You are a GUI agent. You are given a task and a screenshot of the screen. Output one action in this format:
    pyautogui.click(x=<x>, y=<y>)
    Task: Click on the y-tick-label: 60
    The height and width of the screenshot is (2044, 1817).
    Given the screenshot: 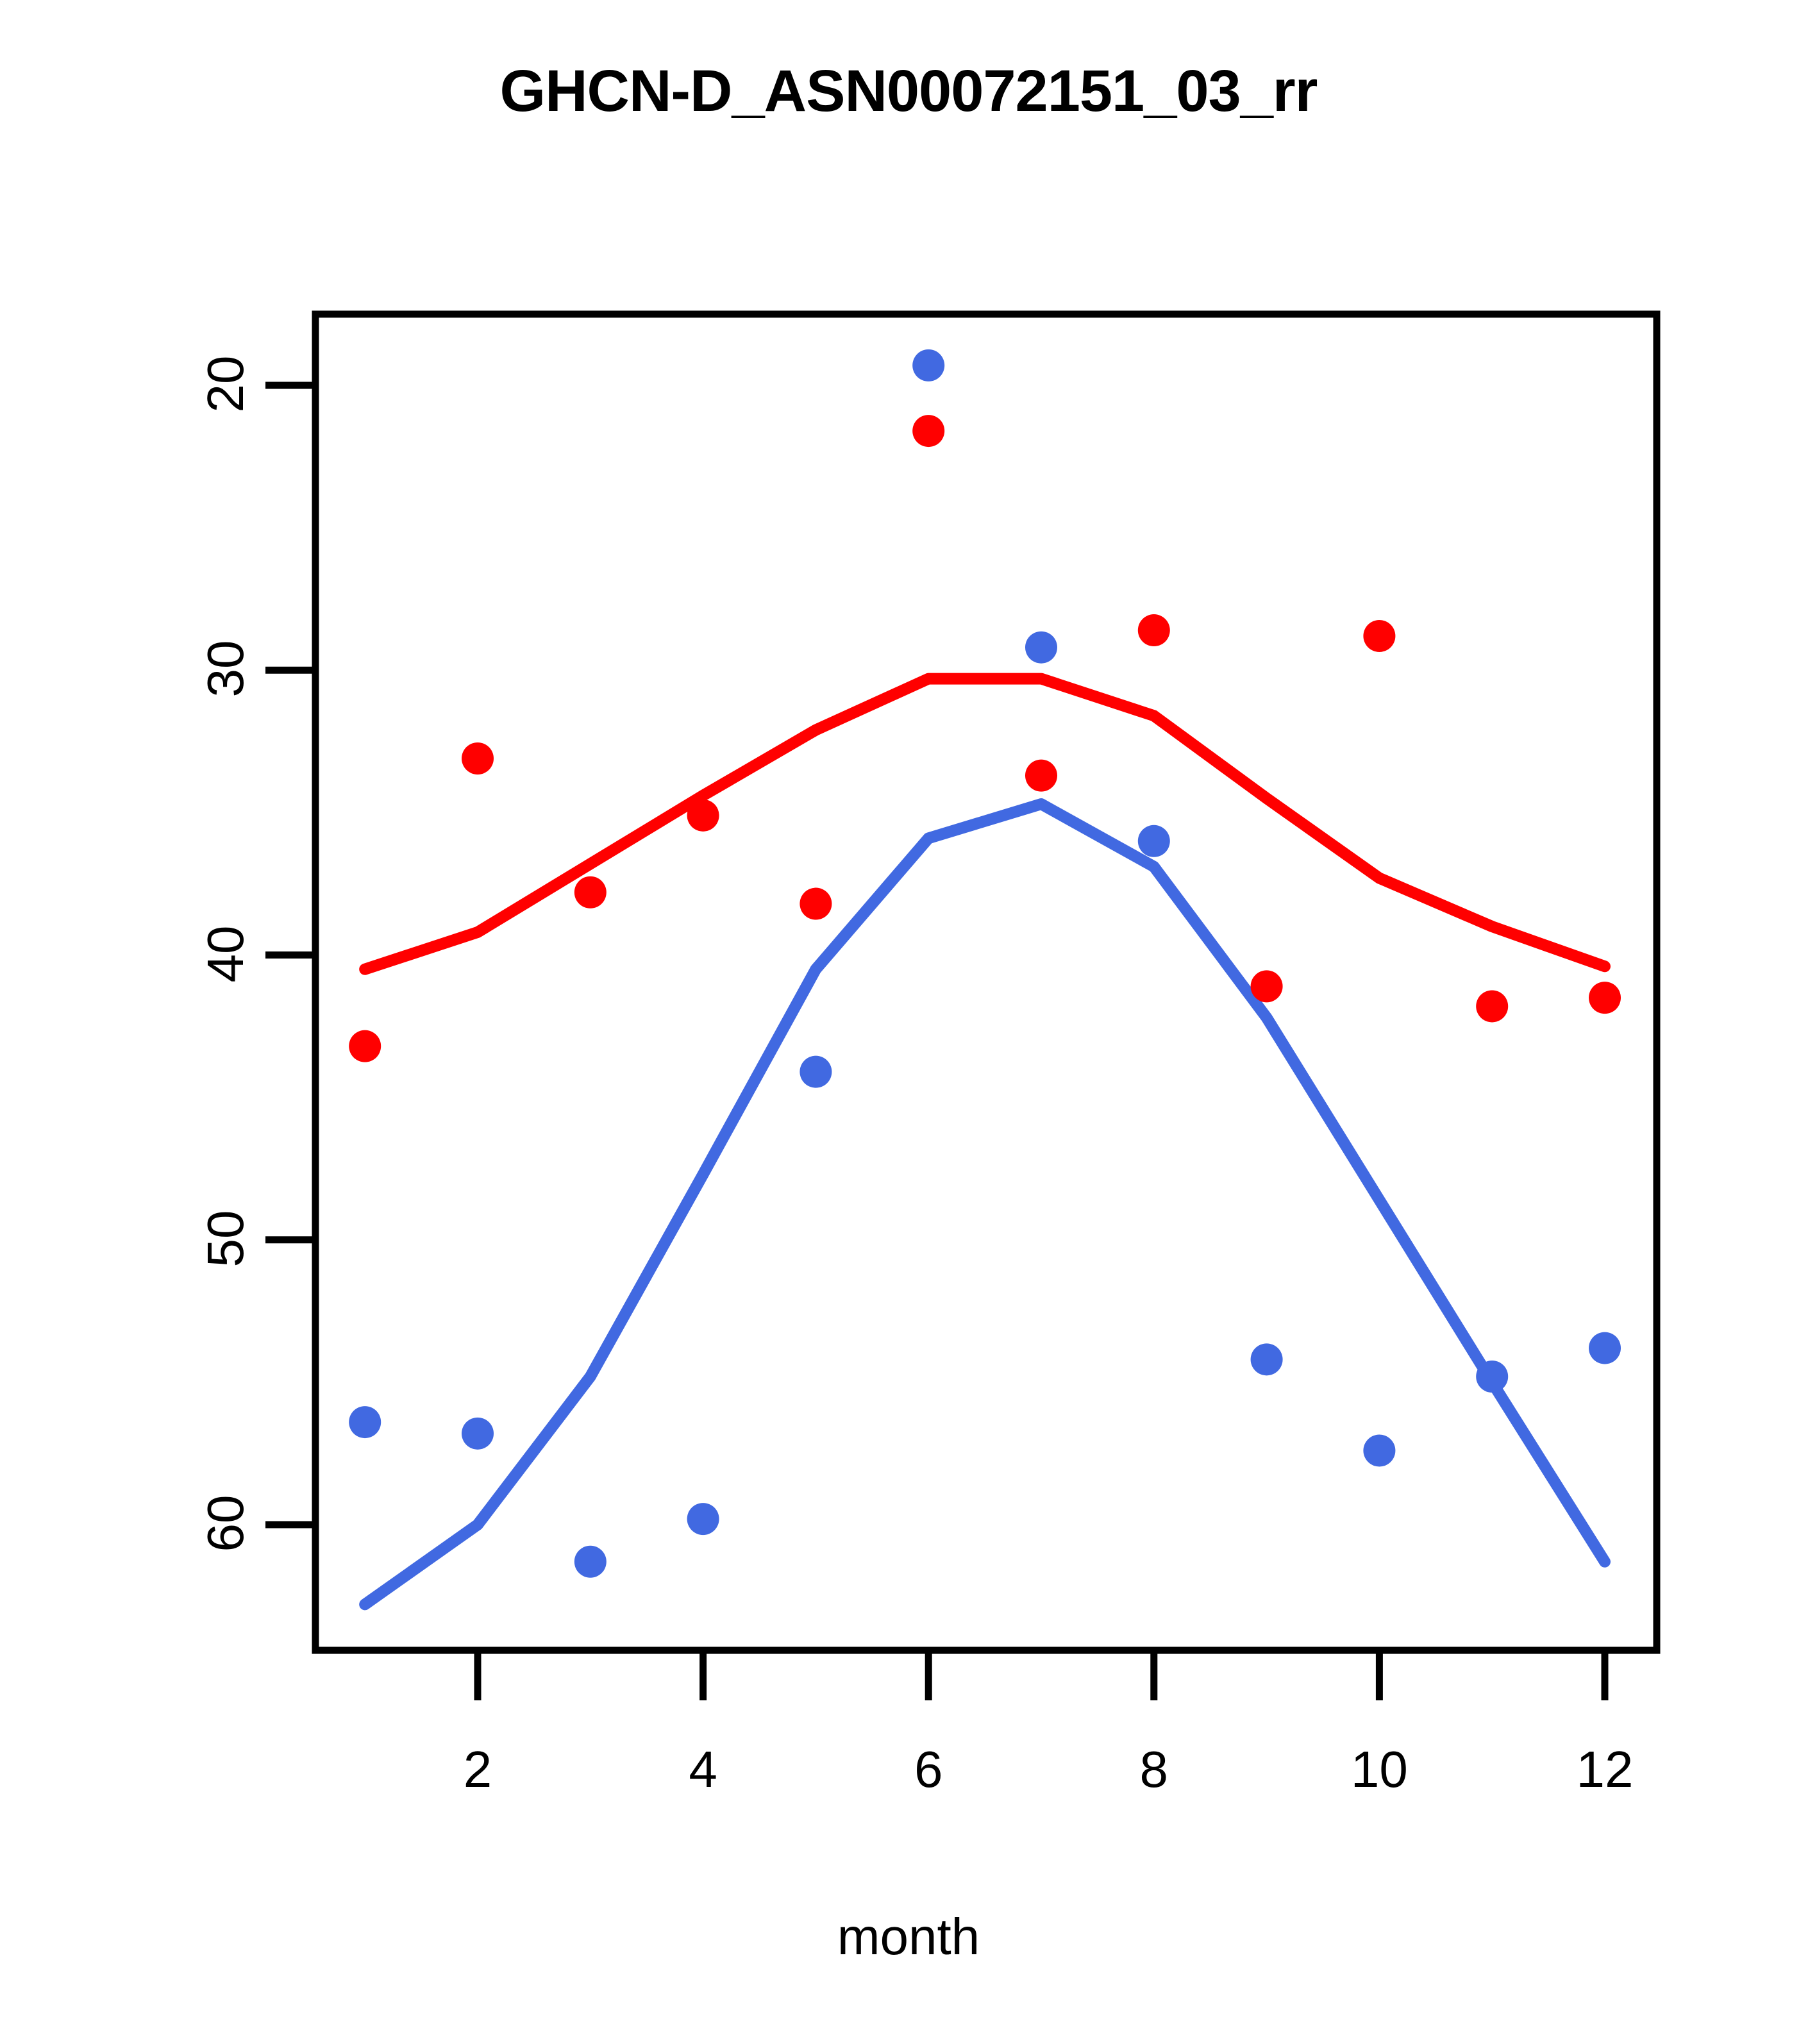 What is the action you would take?
    pyautogui.click(x=226, y=1523)
    